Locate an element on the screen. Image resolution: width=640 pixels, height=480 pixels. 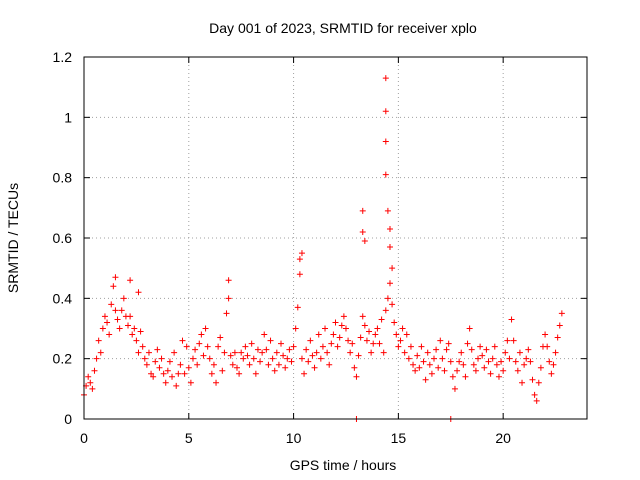
x-tick-label: 20 is located at coordinates (503, 438).